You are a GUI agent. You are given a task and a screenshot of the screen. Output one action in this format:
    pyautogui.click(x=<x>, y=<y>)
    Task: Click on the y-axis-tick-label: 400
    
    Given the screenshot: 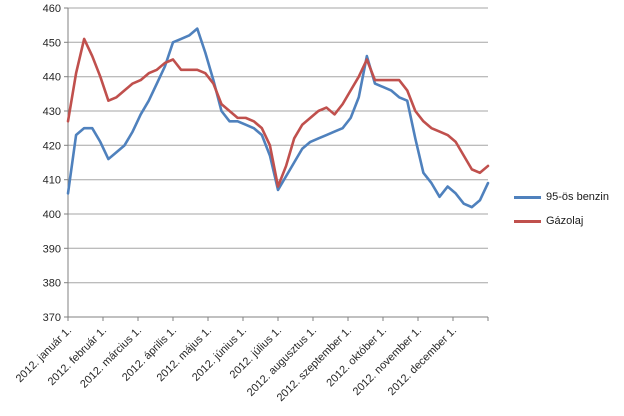 What is the action you would take?
    pyautogui.click(x=52, y=215)
    